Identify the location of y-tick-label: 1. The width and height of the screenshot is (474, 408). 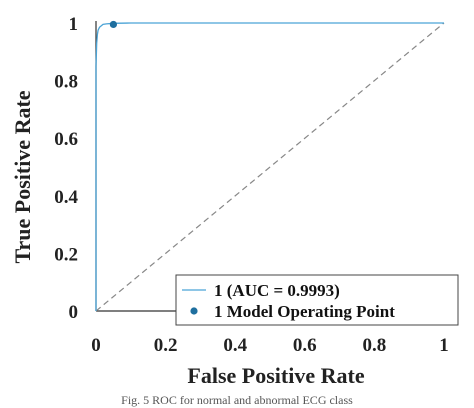
(74, 24).